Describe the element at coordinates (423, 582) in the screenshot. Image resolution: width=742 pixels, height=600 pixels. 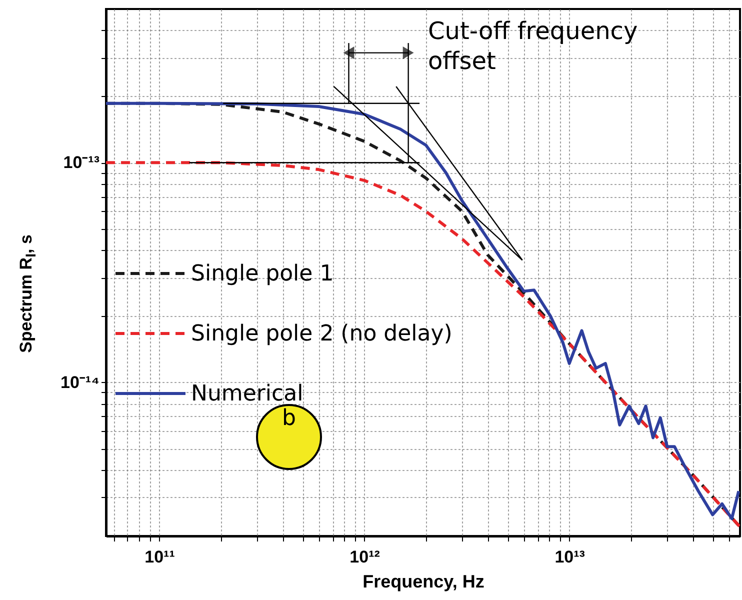
I see `x-axis-title: Frequency, Hz` at that location.